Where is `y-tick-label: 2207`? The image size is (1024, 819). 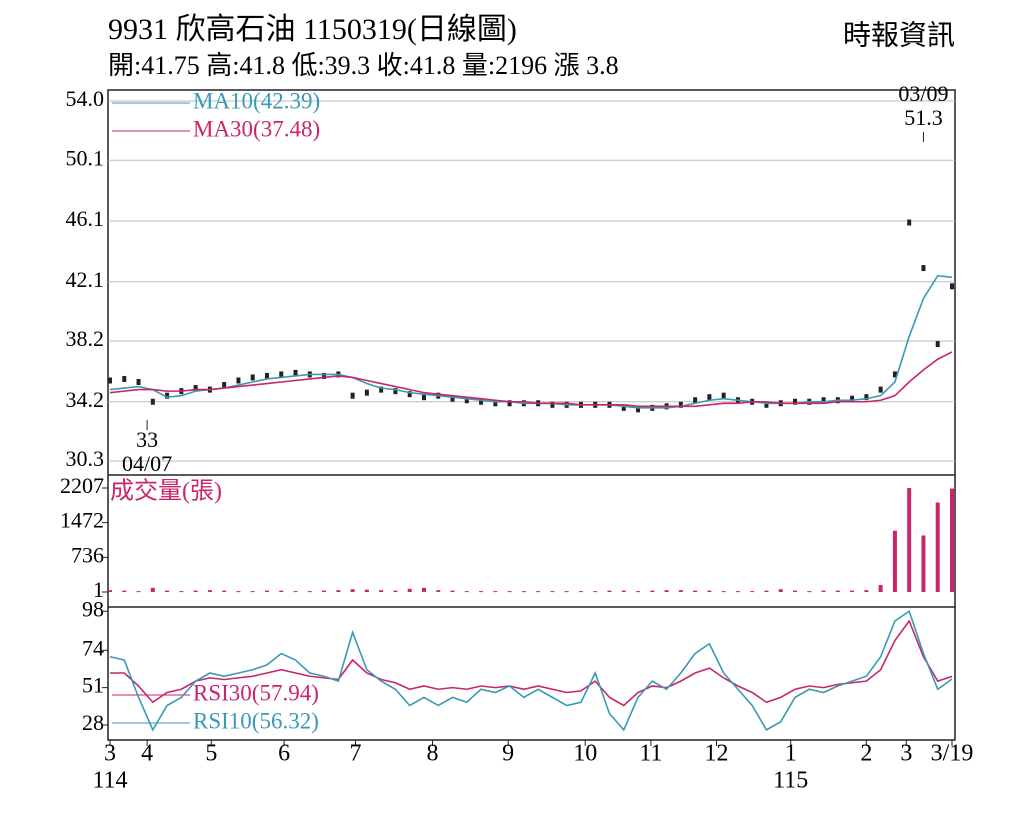 y-tick-label: 2207 is located at coordinates (82, 485).